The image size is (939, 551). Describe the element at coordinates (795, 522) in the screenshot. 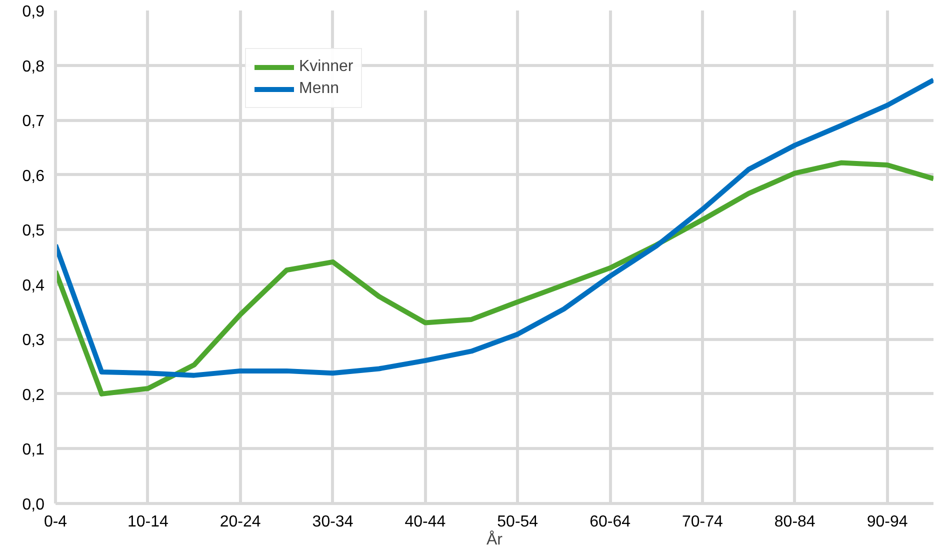

I see `x-tick-label: 80-84` at that location.